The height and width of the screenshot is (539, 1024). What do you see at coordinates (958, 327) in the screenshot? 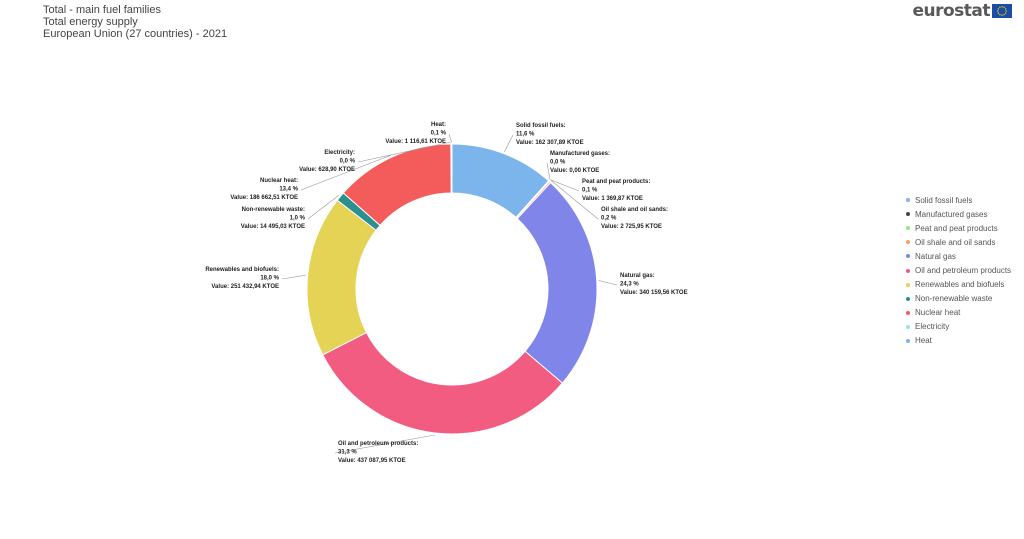
I see `legend-item: Electricity` at bounding box center [958, 327].